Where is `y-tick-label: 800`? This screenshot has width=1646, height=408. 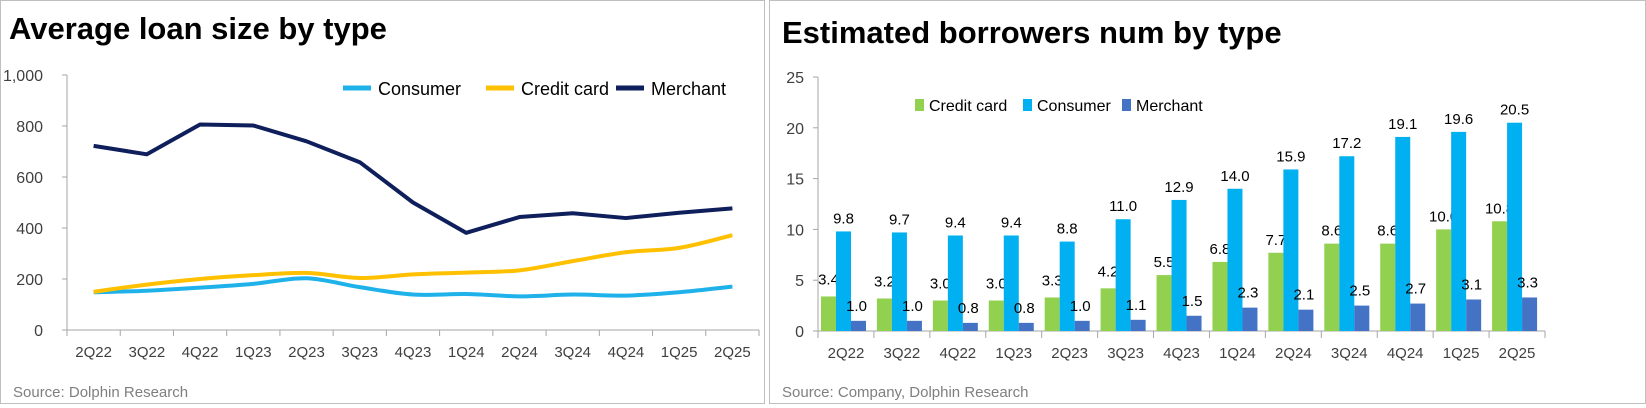 y-tick-label: 800 is located at coordinates (29, 127).